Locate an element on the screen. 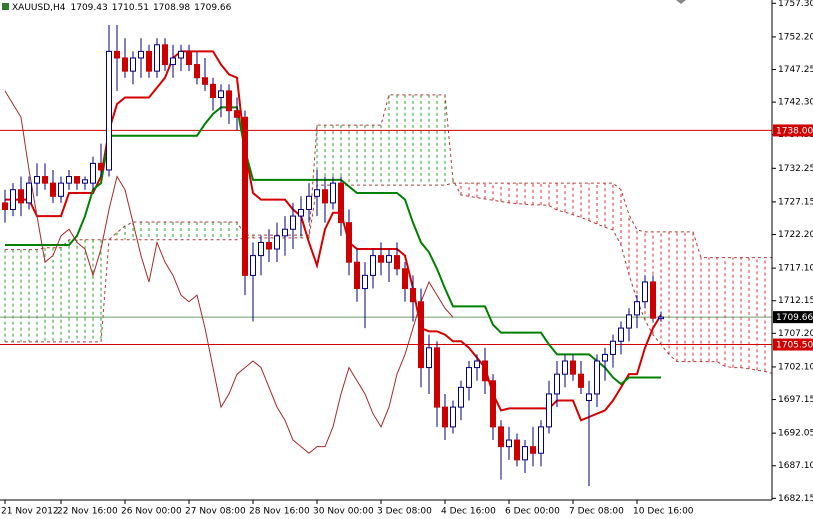 This screenshot has height=519, width=813. last-close: 1709.66 is located at coordinates (212, 8).